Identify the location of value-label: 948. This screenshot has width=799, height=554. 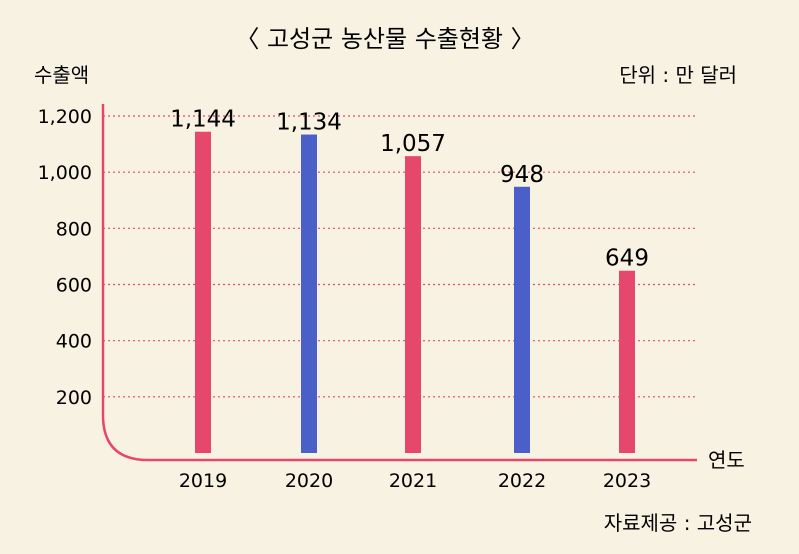
(522, 175).